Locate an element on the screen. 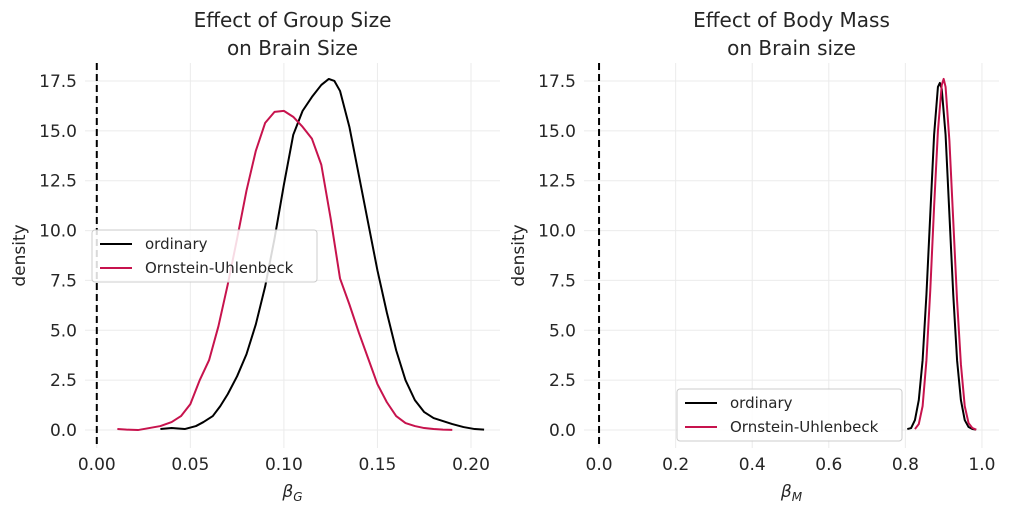  x-tick-label: 0.05 is located at coordinates (190, 465).